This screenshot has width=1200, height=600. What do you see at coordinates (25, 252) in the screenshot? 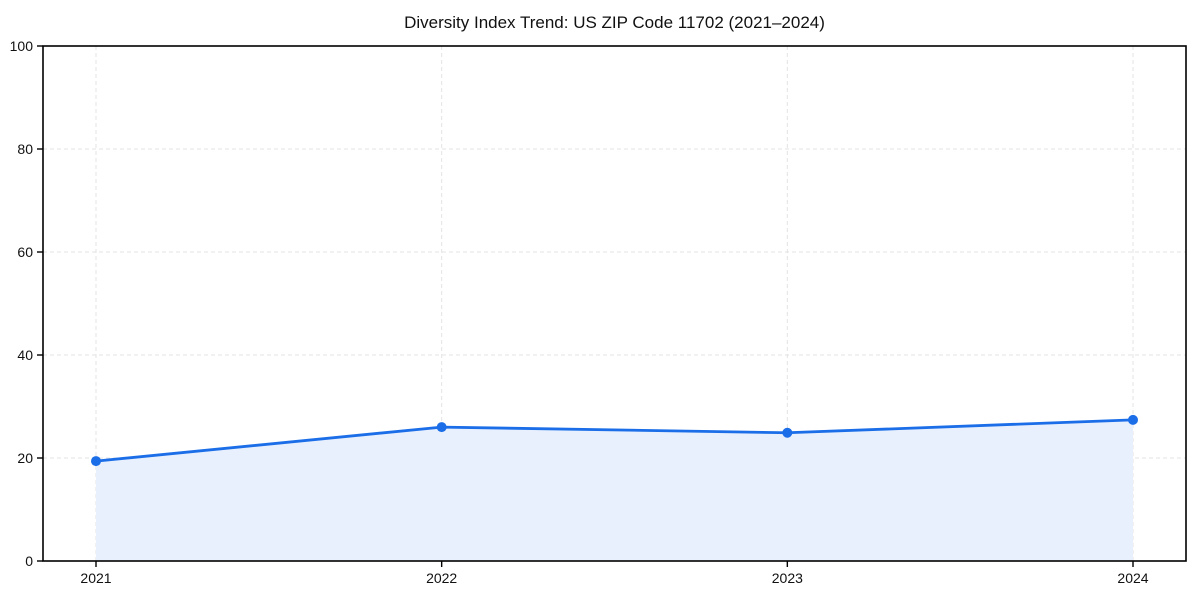
I see `y-tick-label: 60` at bounding box center [25, 252].